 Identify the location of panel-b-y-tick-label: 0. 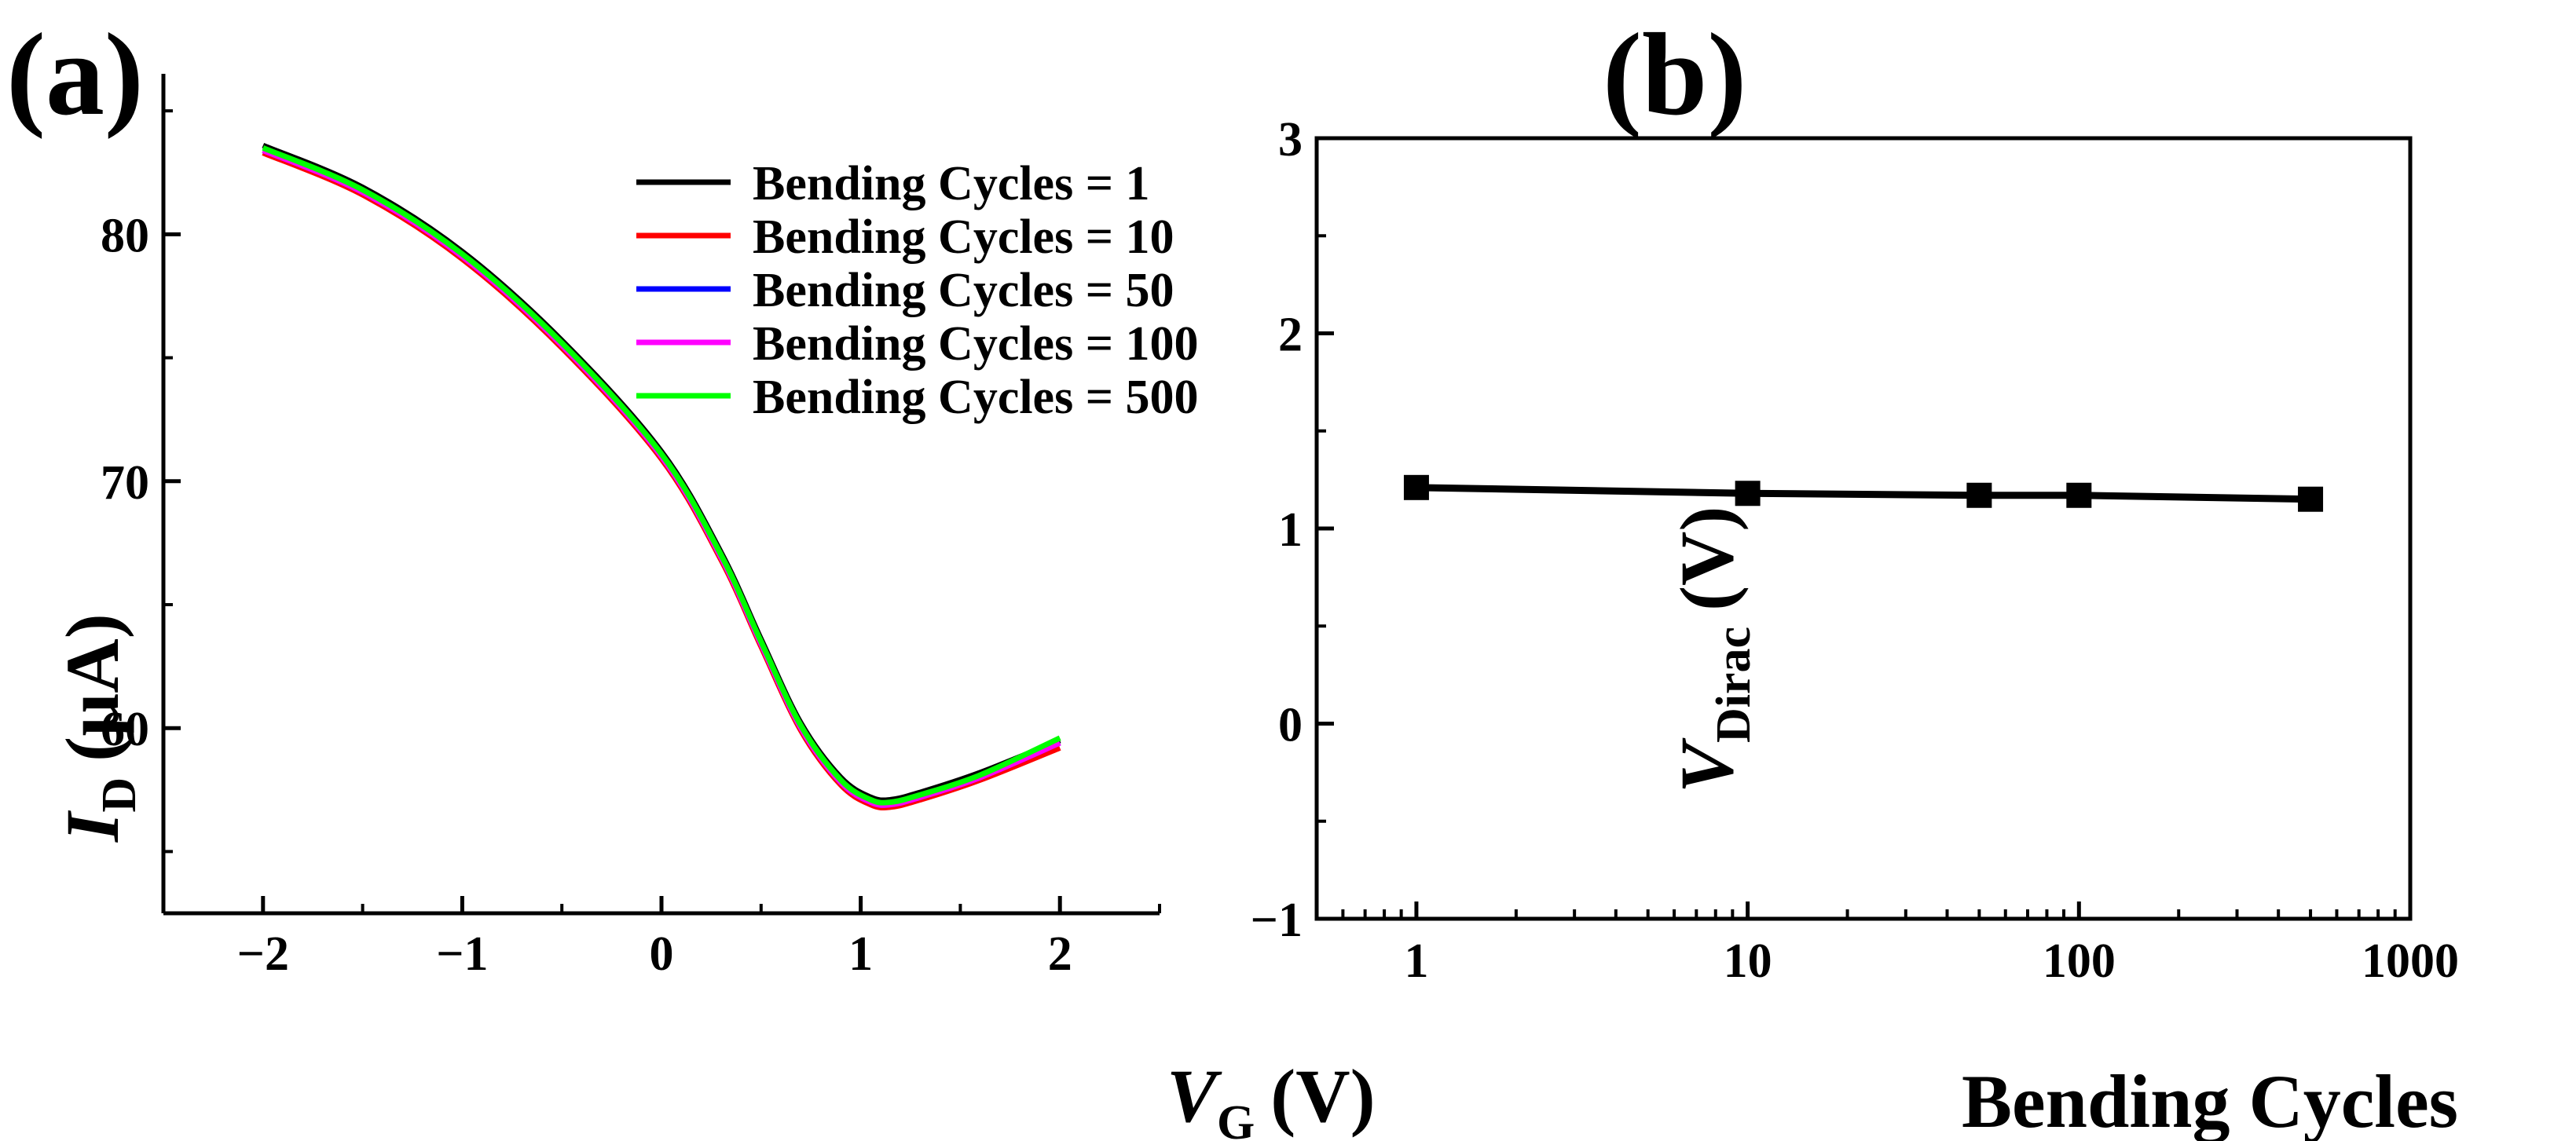
(1290, 725).